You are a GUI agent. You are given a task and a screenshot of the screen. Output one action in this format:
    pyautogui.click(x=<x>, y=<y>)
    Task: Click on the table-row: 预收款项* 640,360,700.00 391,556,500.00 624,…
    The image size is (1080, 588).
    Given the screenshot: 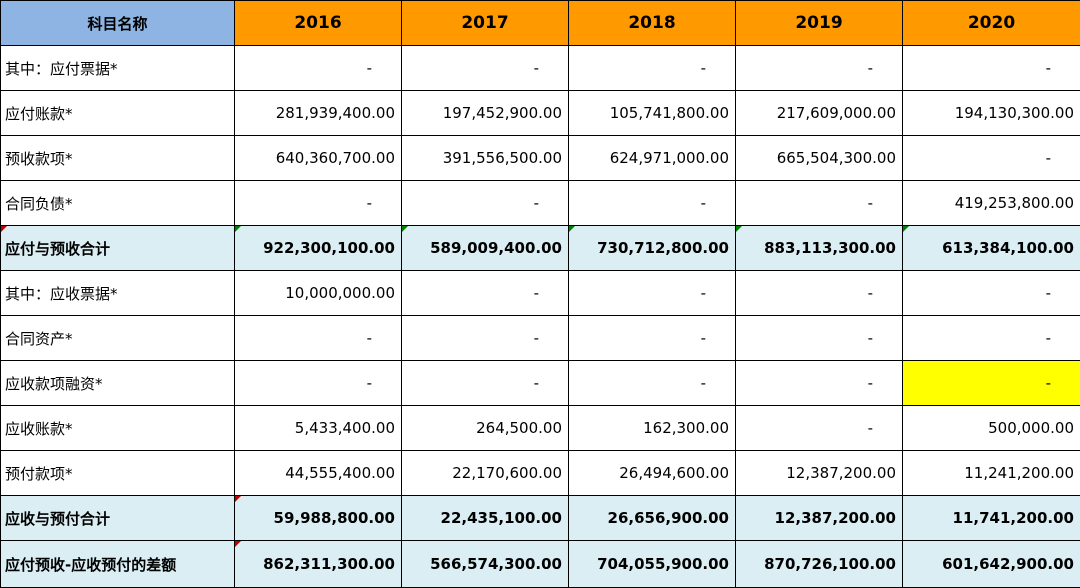 What is the action you would take?
    pyautogui.click(x=540, y=158)
    